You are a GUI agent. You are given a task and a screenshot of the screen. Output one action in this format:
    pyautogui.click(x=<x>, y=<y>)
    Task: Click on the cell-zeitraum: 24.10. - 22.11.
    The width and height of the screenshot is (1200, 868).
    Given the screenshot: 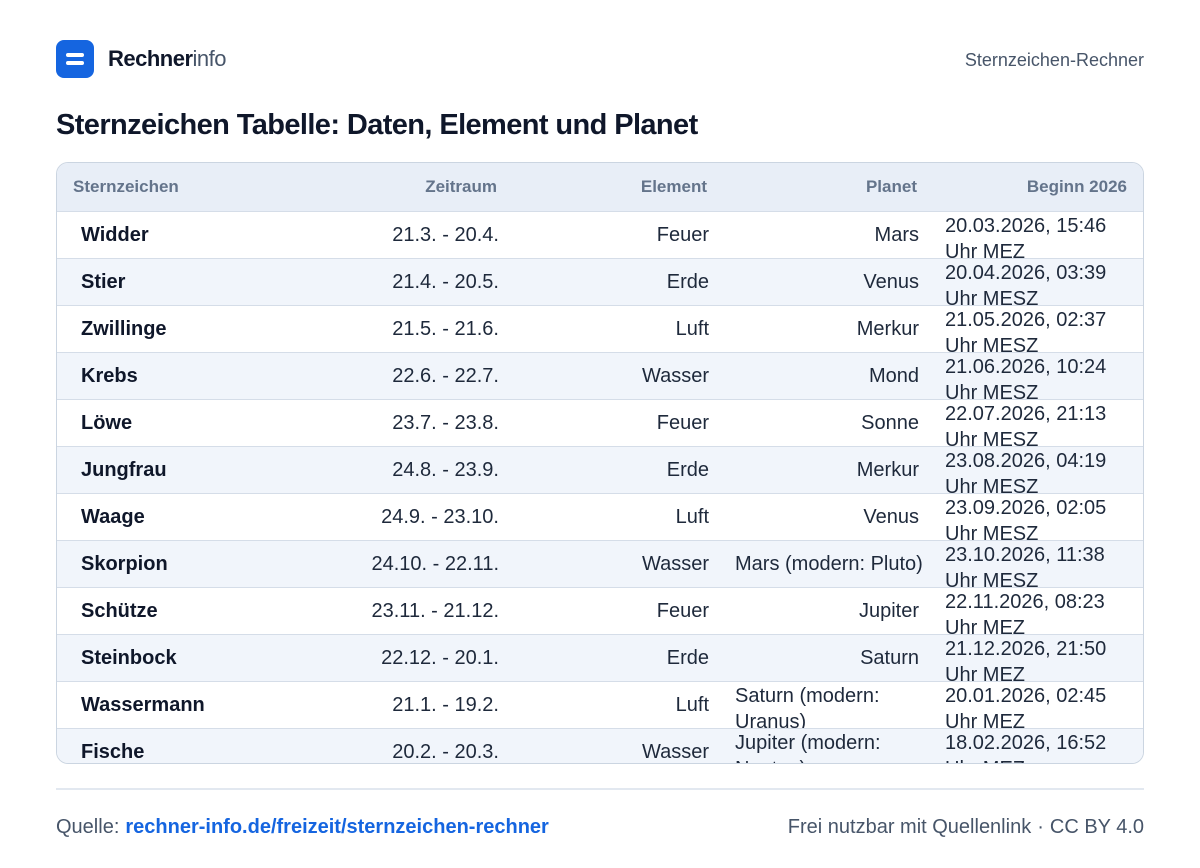 What is the action you would take?
    pyautogui.click(x=390, y=563)
    